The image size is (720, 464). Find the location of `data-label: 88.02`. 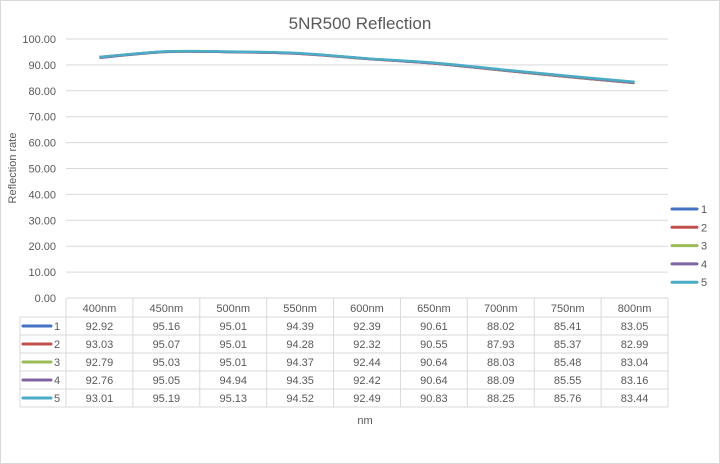

data-label: 88.02 is located at coordinates (501, 327).